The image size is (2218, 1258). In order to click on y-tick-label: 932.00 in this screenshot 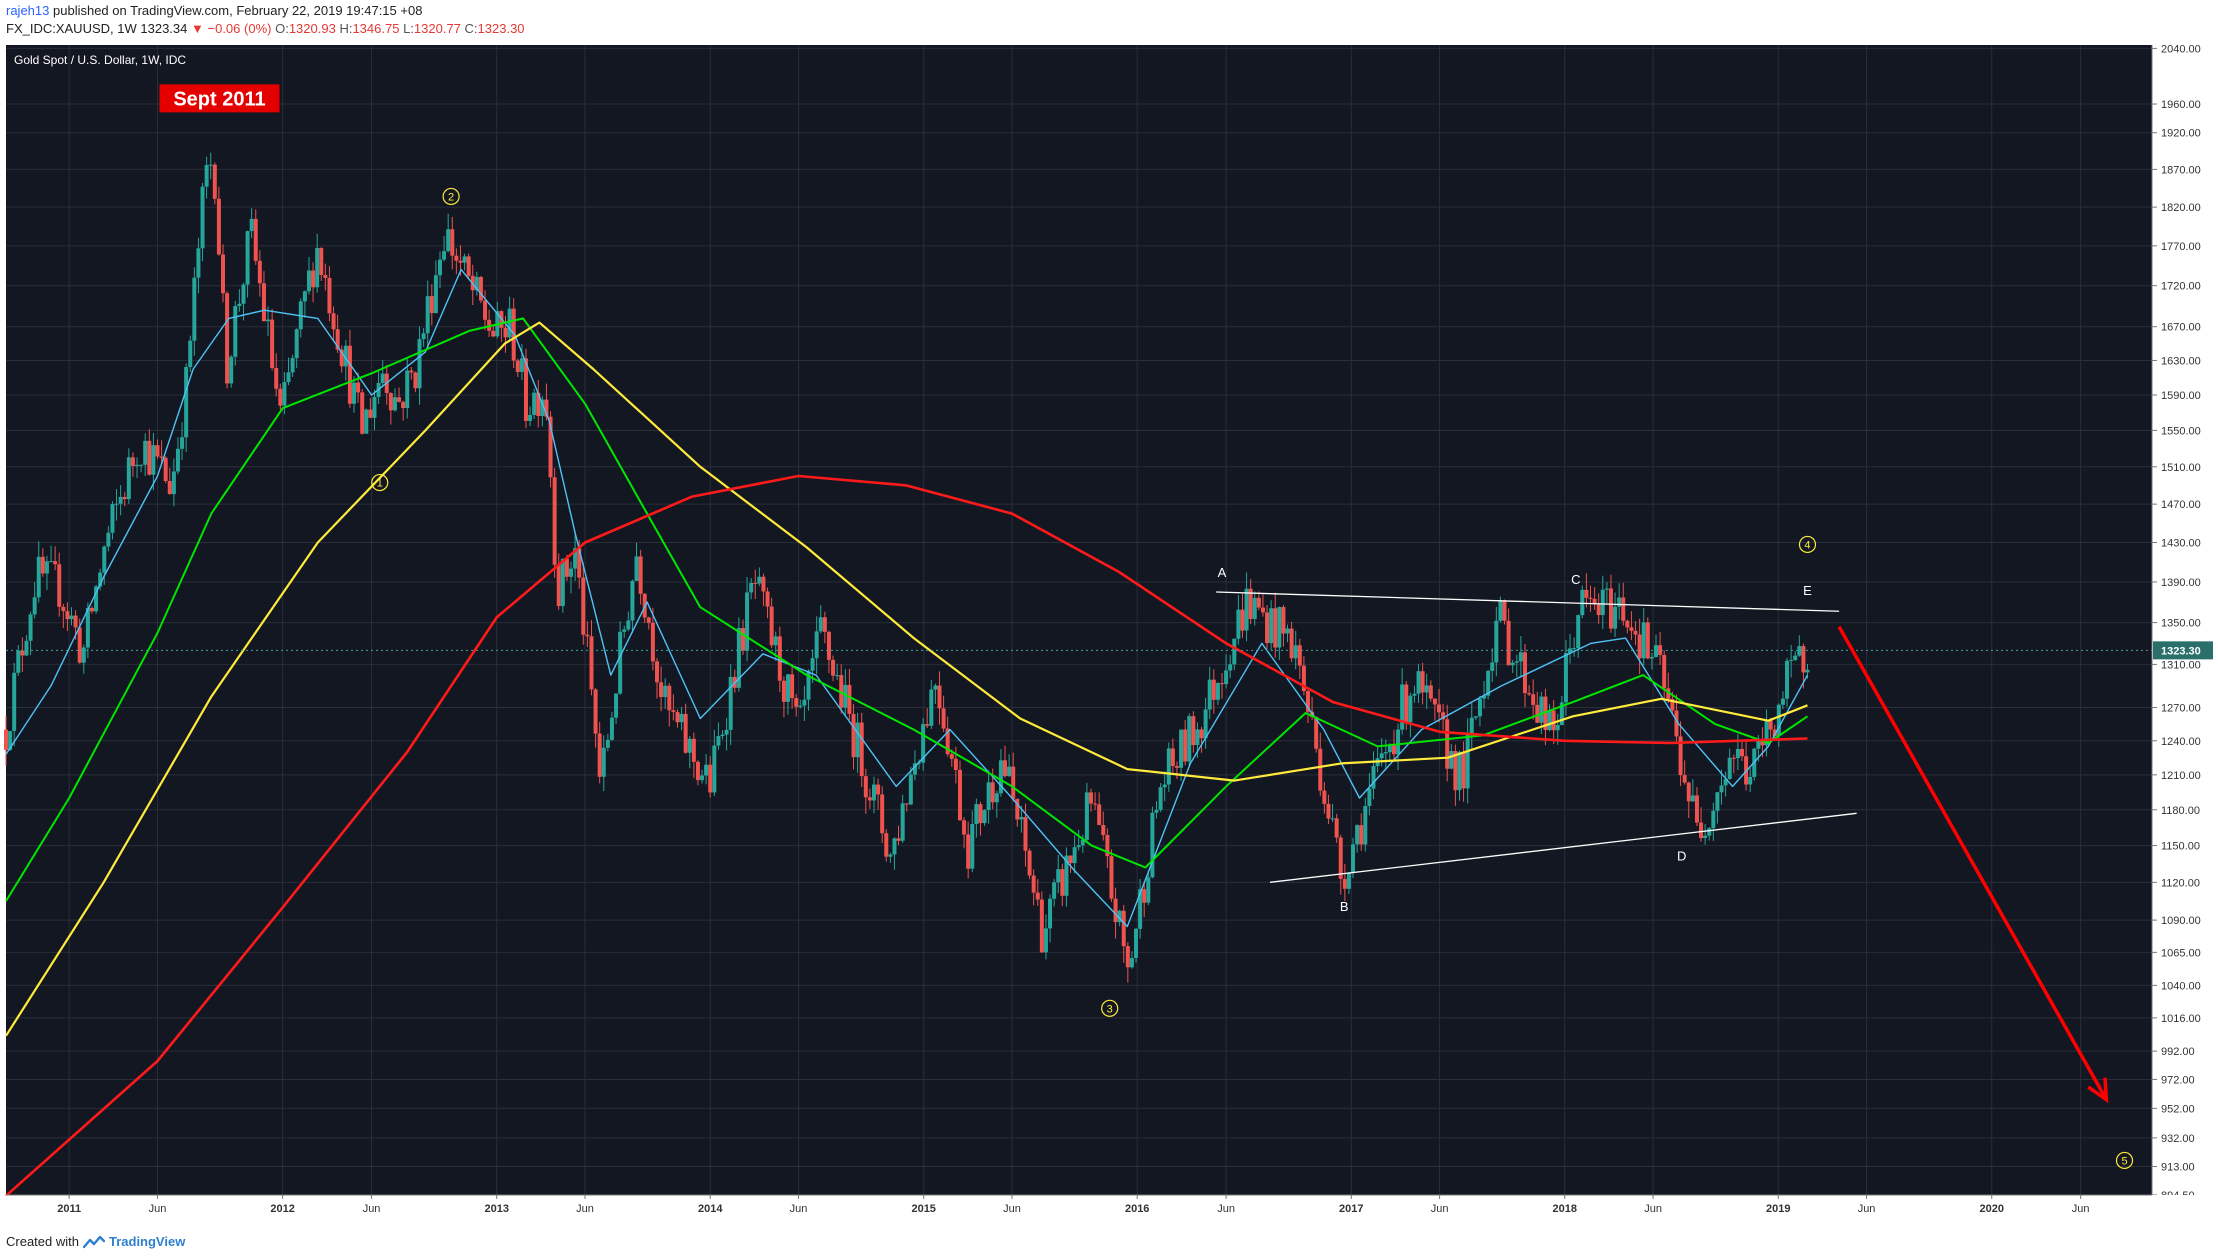, I will do `click(2178, 1139)`.